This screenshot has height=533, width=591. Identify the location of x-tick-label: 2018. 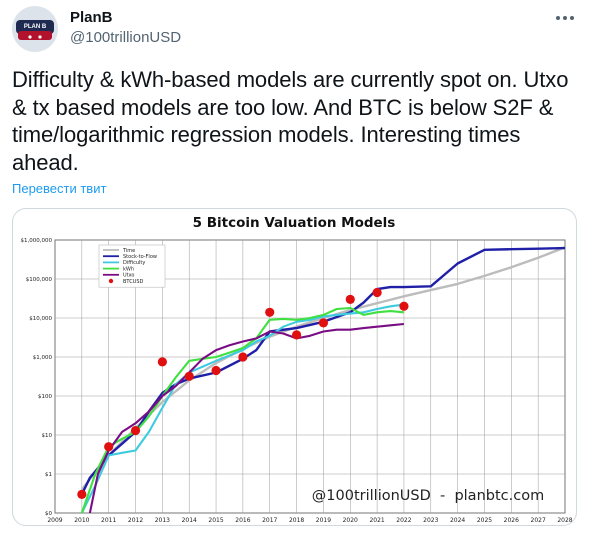
(296, 520).